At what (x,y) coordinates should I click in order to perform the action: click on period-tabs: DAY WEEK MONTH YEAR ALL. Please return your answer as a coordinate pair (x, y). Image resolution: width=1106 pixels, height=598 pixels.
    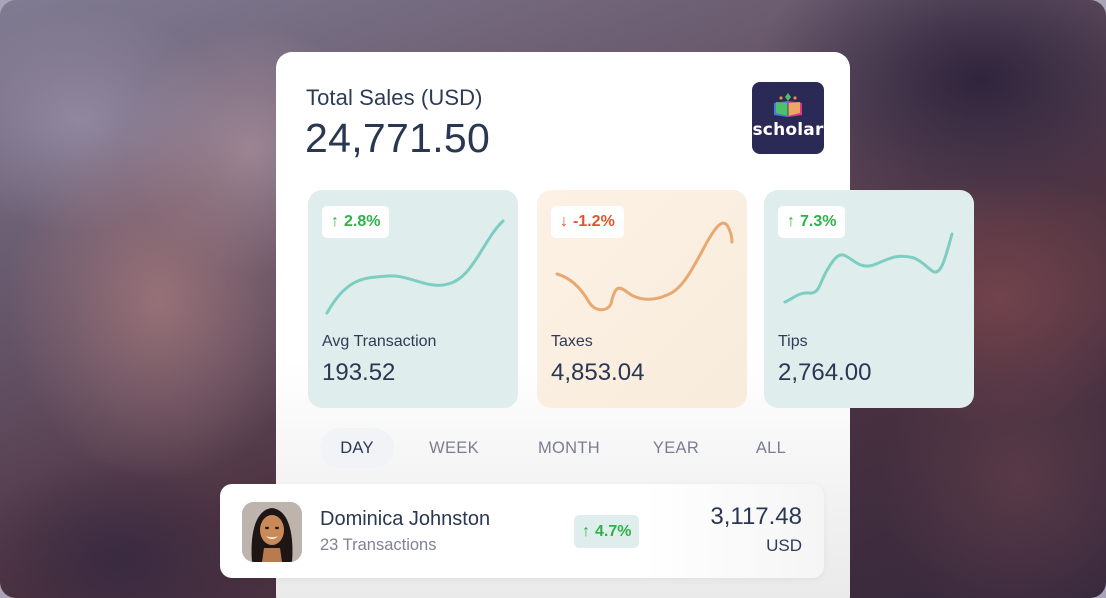
    Looking at the image, I should click on (567, 448).